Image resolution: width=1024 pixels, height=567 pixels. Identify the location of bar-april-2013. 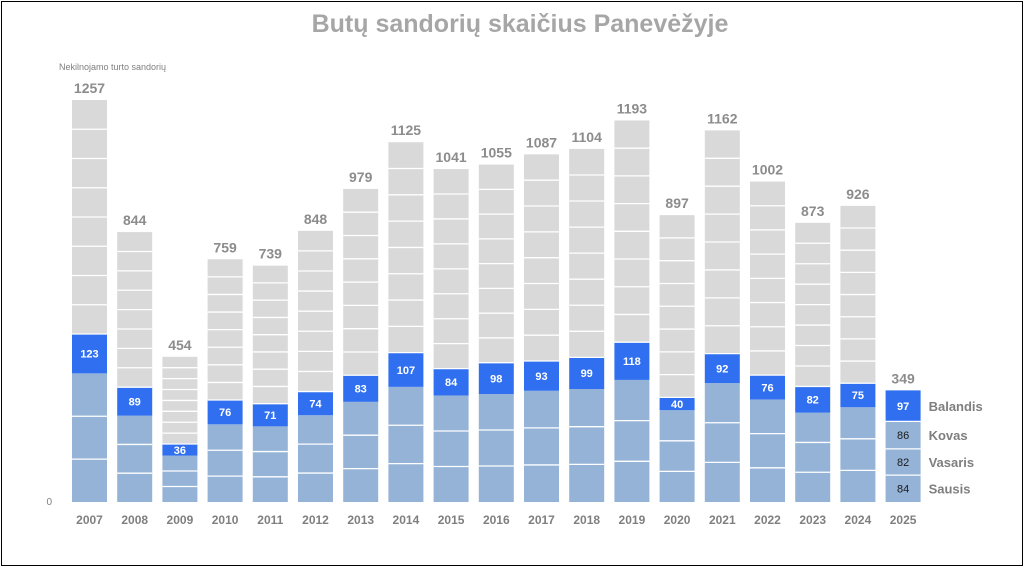
(361, 388).